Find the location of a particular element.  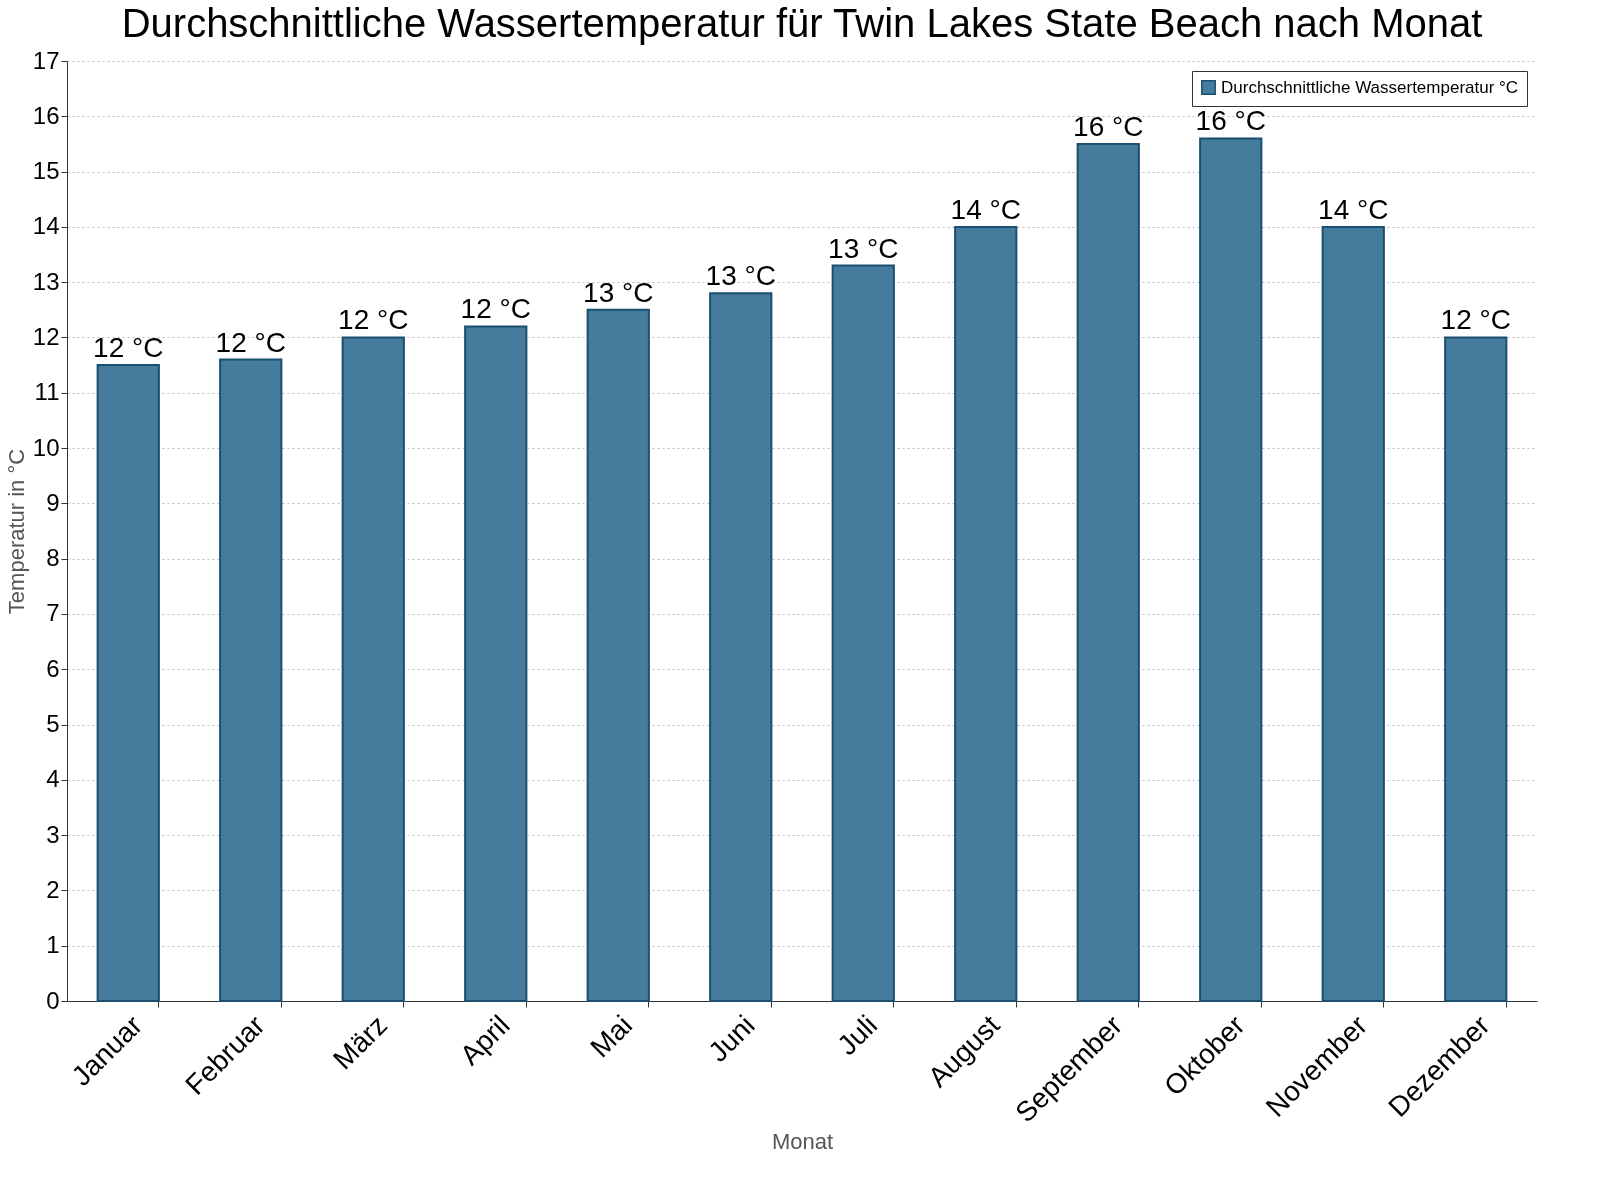

y-tick-label: 14 is located at coordinates (46, 226).